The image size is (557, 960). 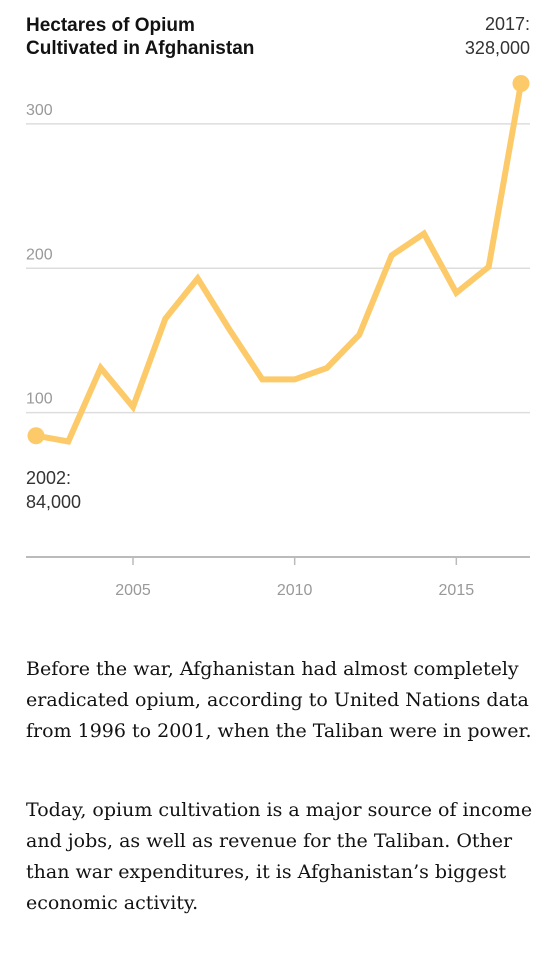 What do you see at coordinates (521, 83) in the screenshot?
I see `end-point-marker` at bounding box center [521, 83].